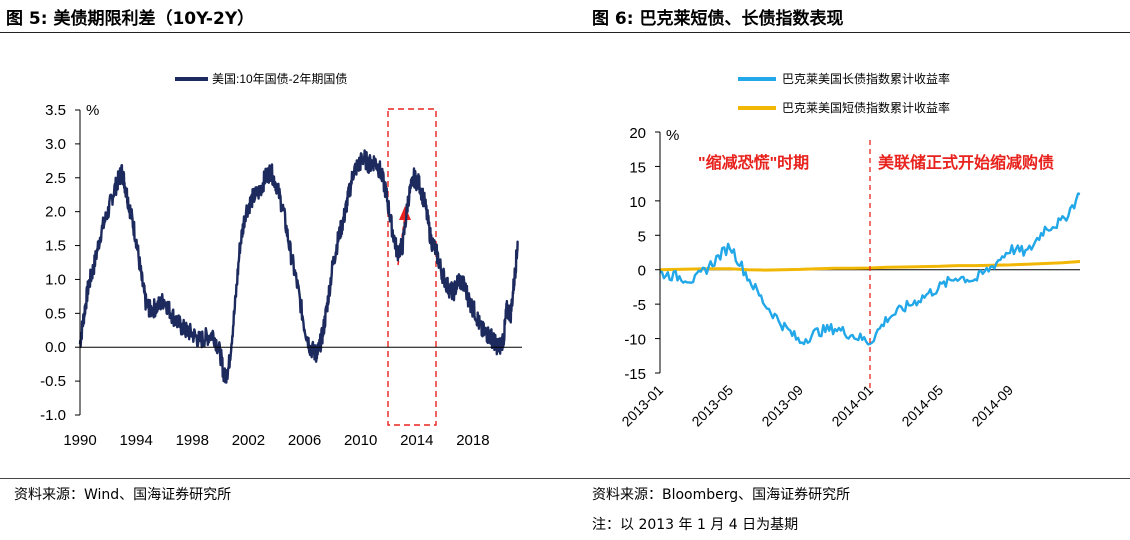 The image size is (1130, 540). Describe the element at coordinates (642, 406) in the screenshot. I see `x-tick-label: 2013-01` at that location.